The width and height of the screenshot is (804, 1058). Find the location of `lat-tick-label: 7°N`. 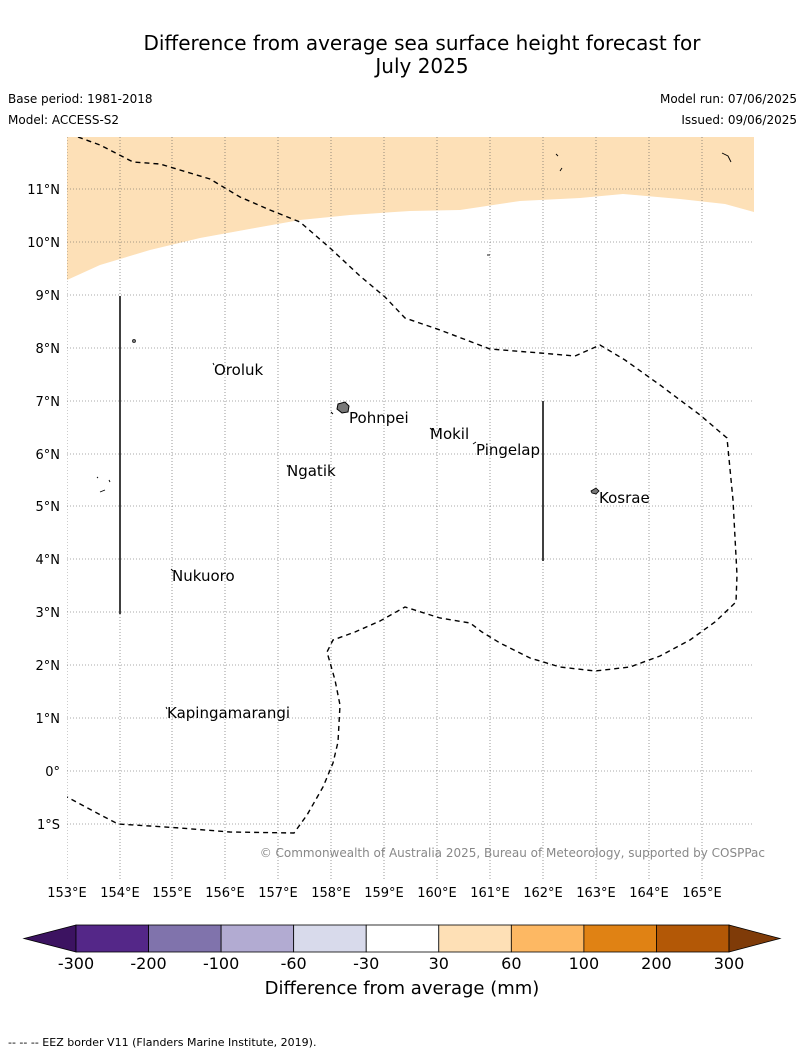

lat-tick-label: 7°N is located at coordinates (48, 402).